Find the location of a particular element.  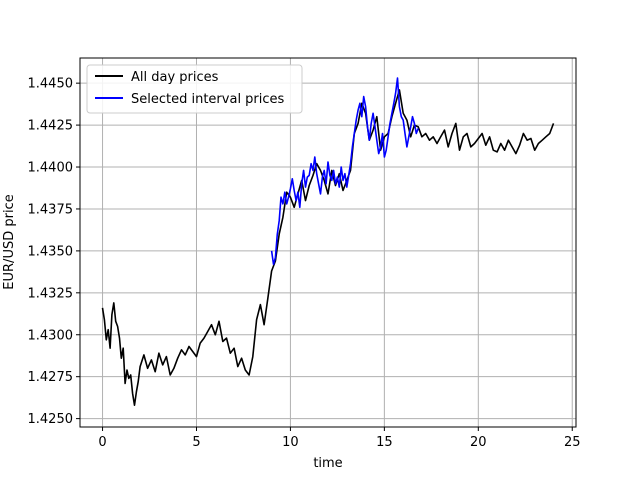

x-tick-label: 10 is located at coordinates (290, 442).